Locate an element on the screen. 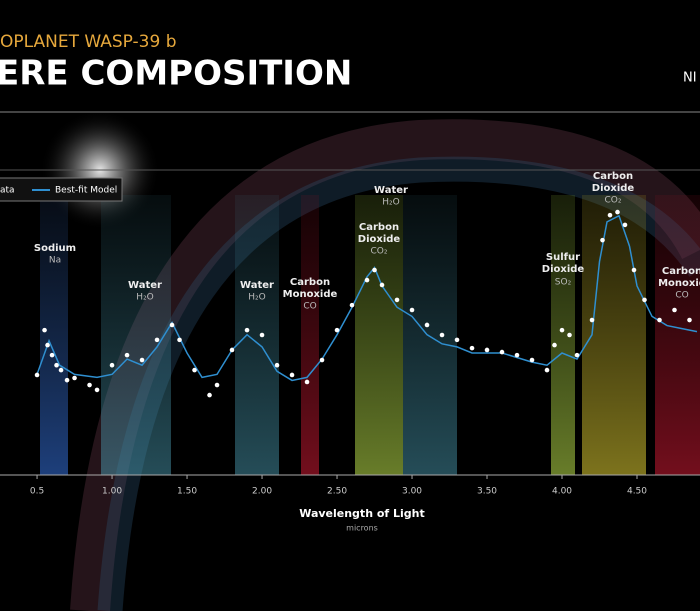  x-tick-label: 4.50 is located at coordinates (637, 492).